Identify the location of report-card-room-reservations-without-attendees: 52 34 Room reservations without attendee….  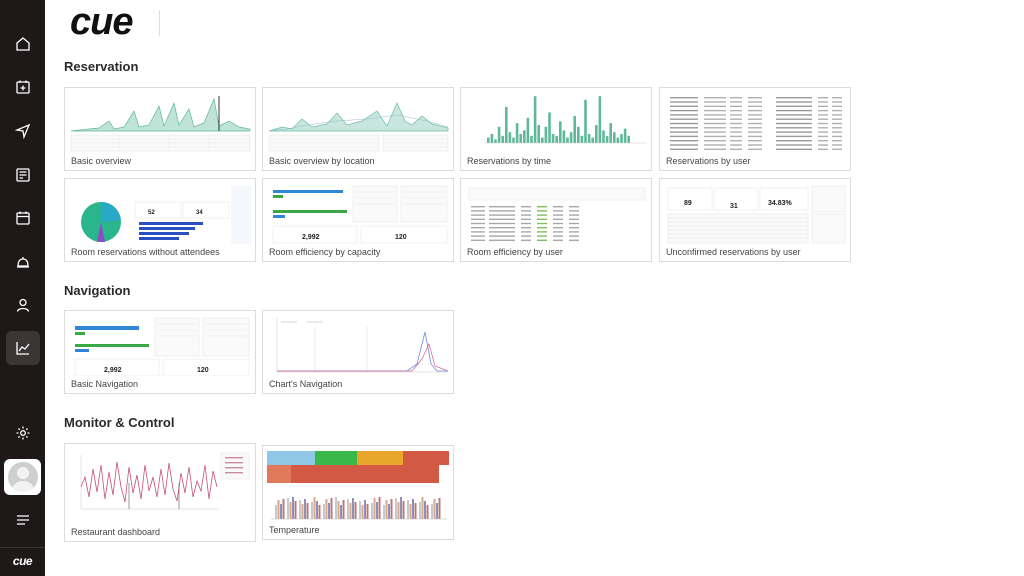
(160, 220).